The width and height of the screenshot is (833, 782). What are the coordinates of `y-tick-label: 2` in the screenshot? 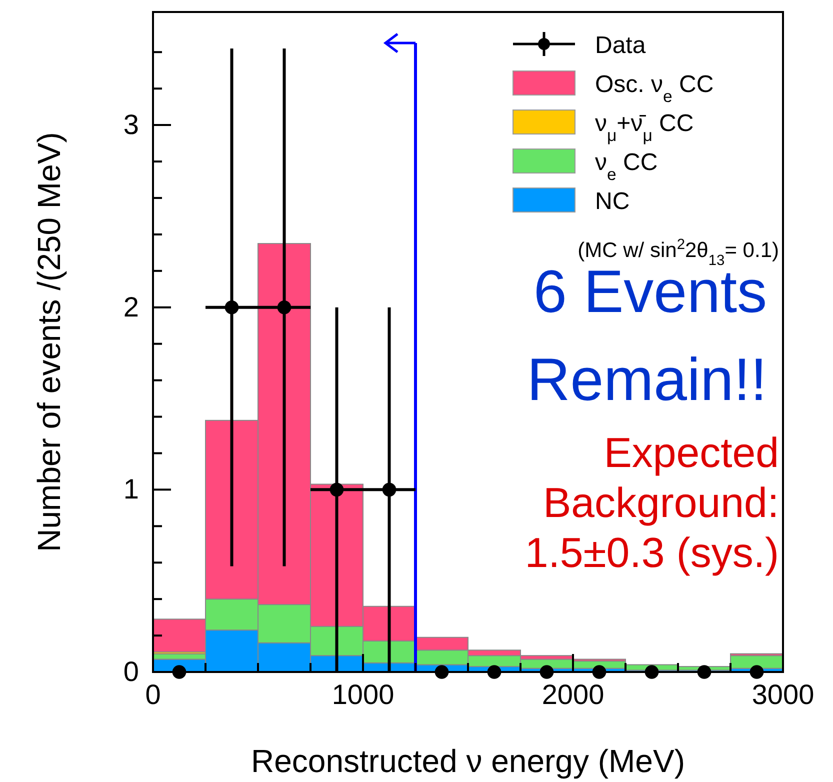 It's located at (131, 306).